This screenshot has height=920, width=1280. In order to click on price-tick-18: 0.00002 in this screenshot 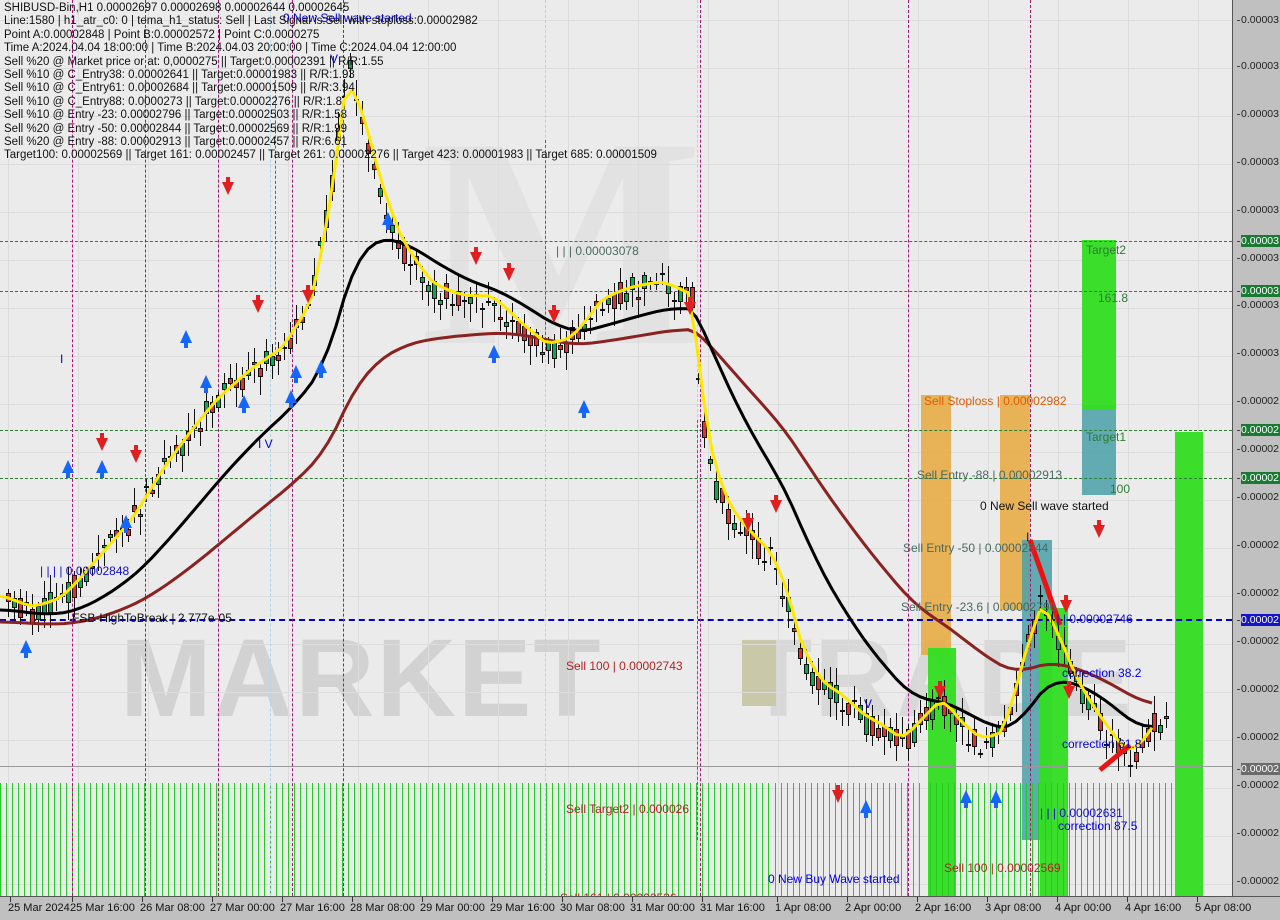, I will do `click(1258, 641)`.